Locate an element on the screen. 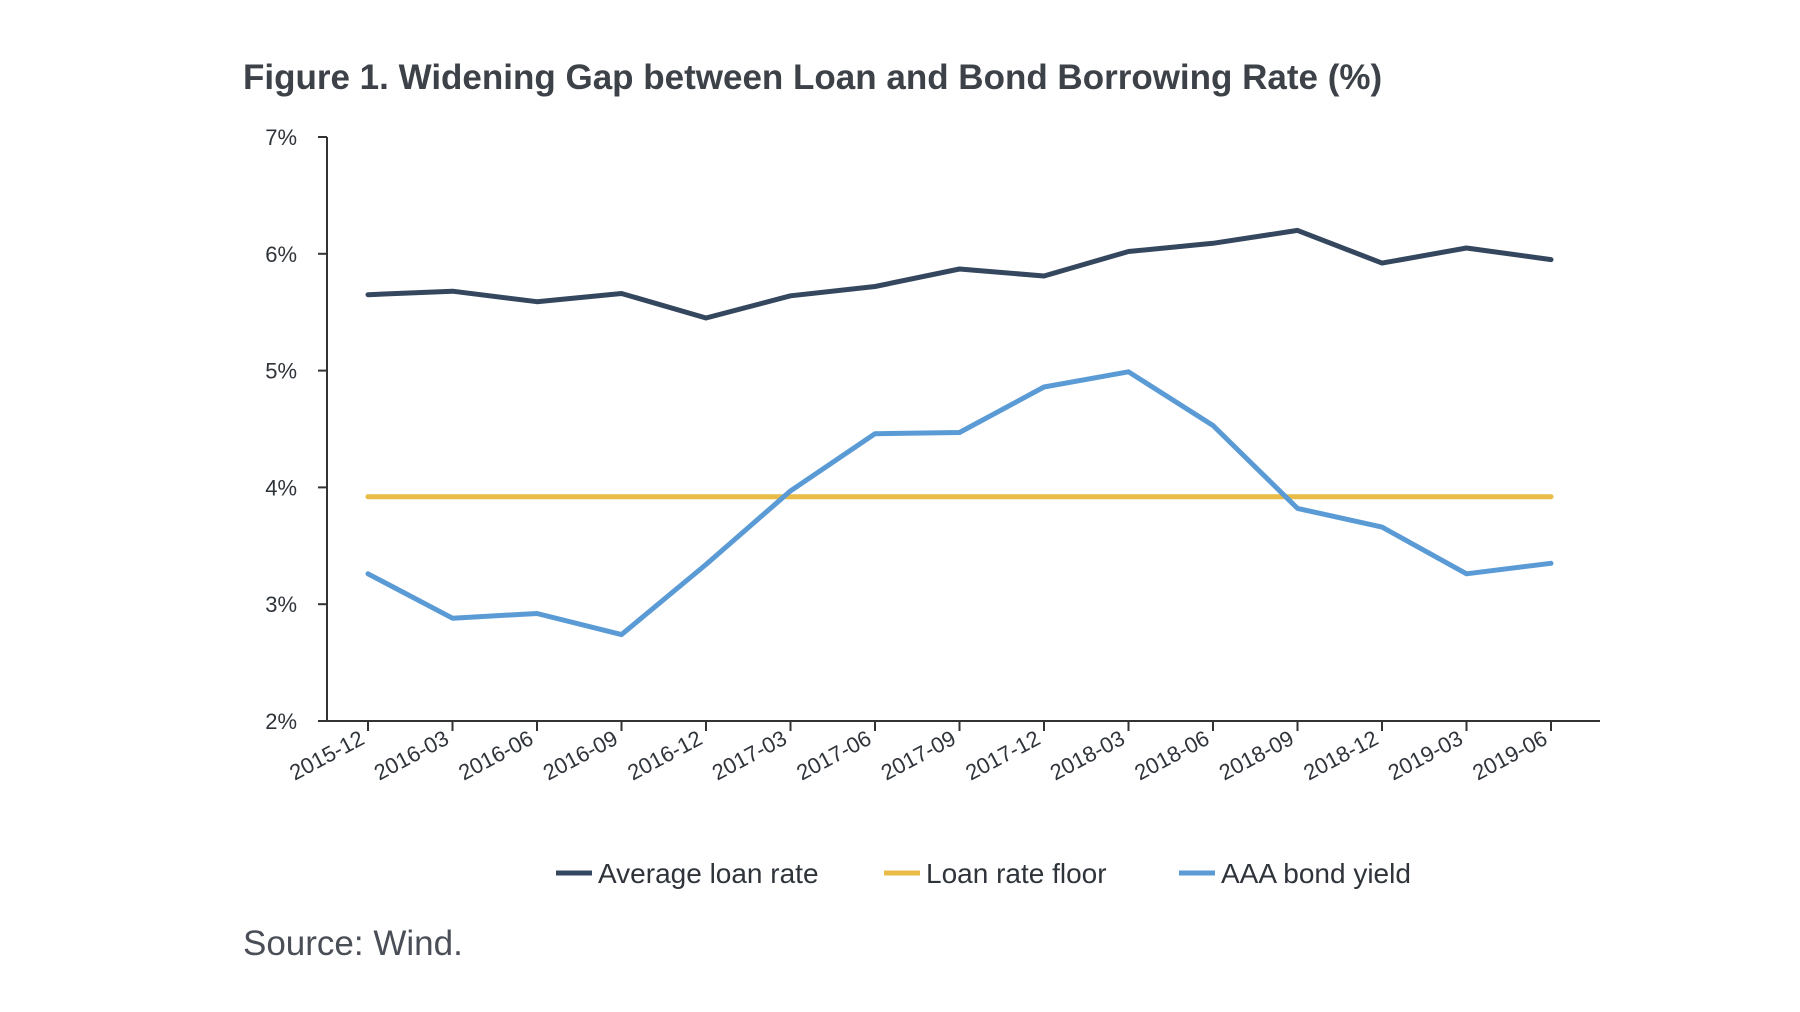  legend-item-aaa-bond-yield: AAA bond yield is located at coordinates (1295, 873).